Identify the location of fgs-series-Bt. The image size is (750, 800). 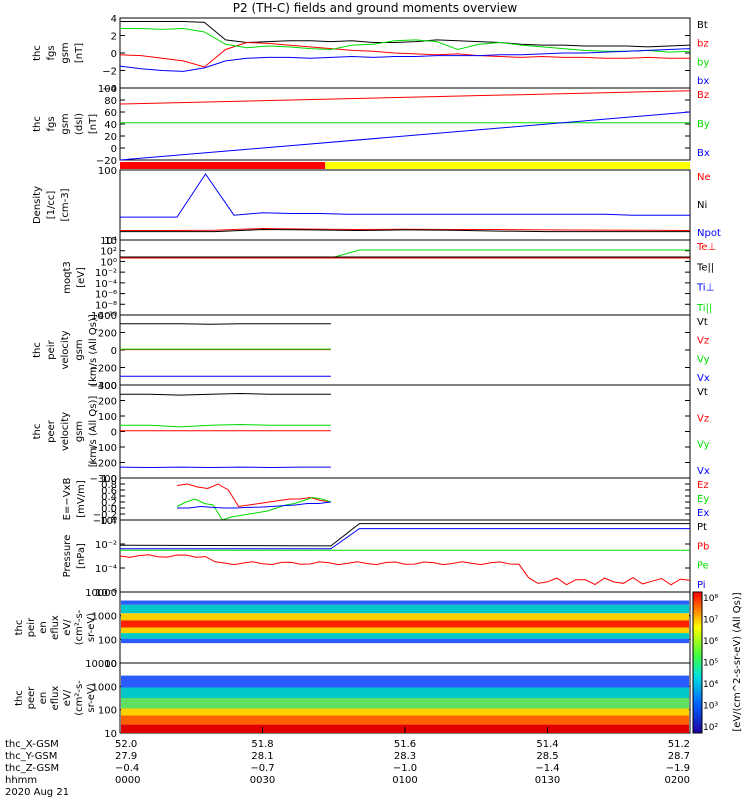
(405, 34).